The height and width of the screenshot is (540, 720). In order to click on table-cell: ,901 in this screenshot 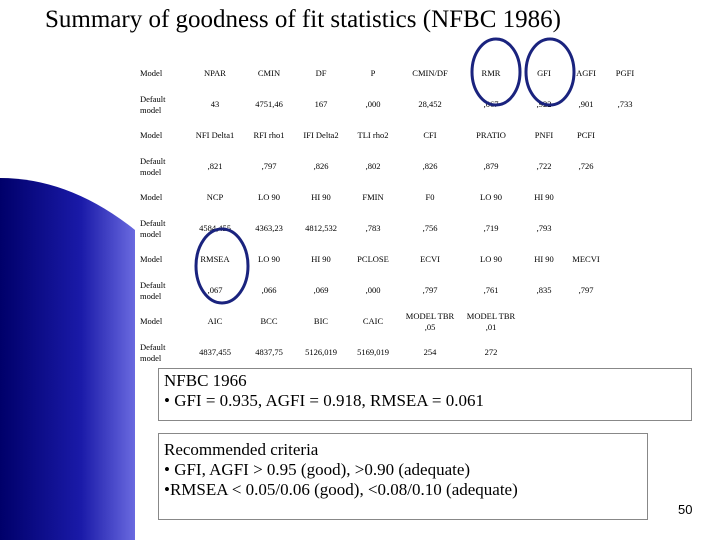, I will do `click(586, 104)`.